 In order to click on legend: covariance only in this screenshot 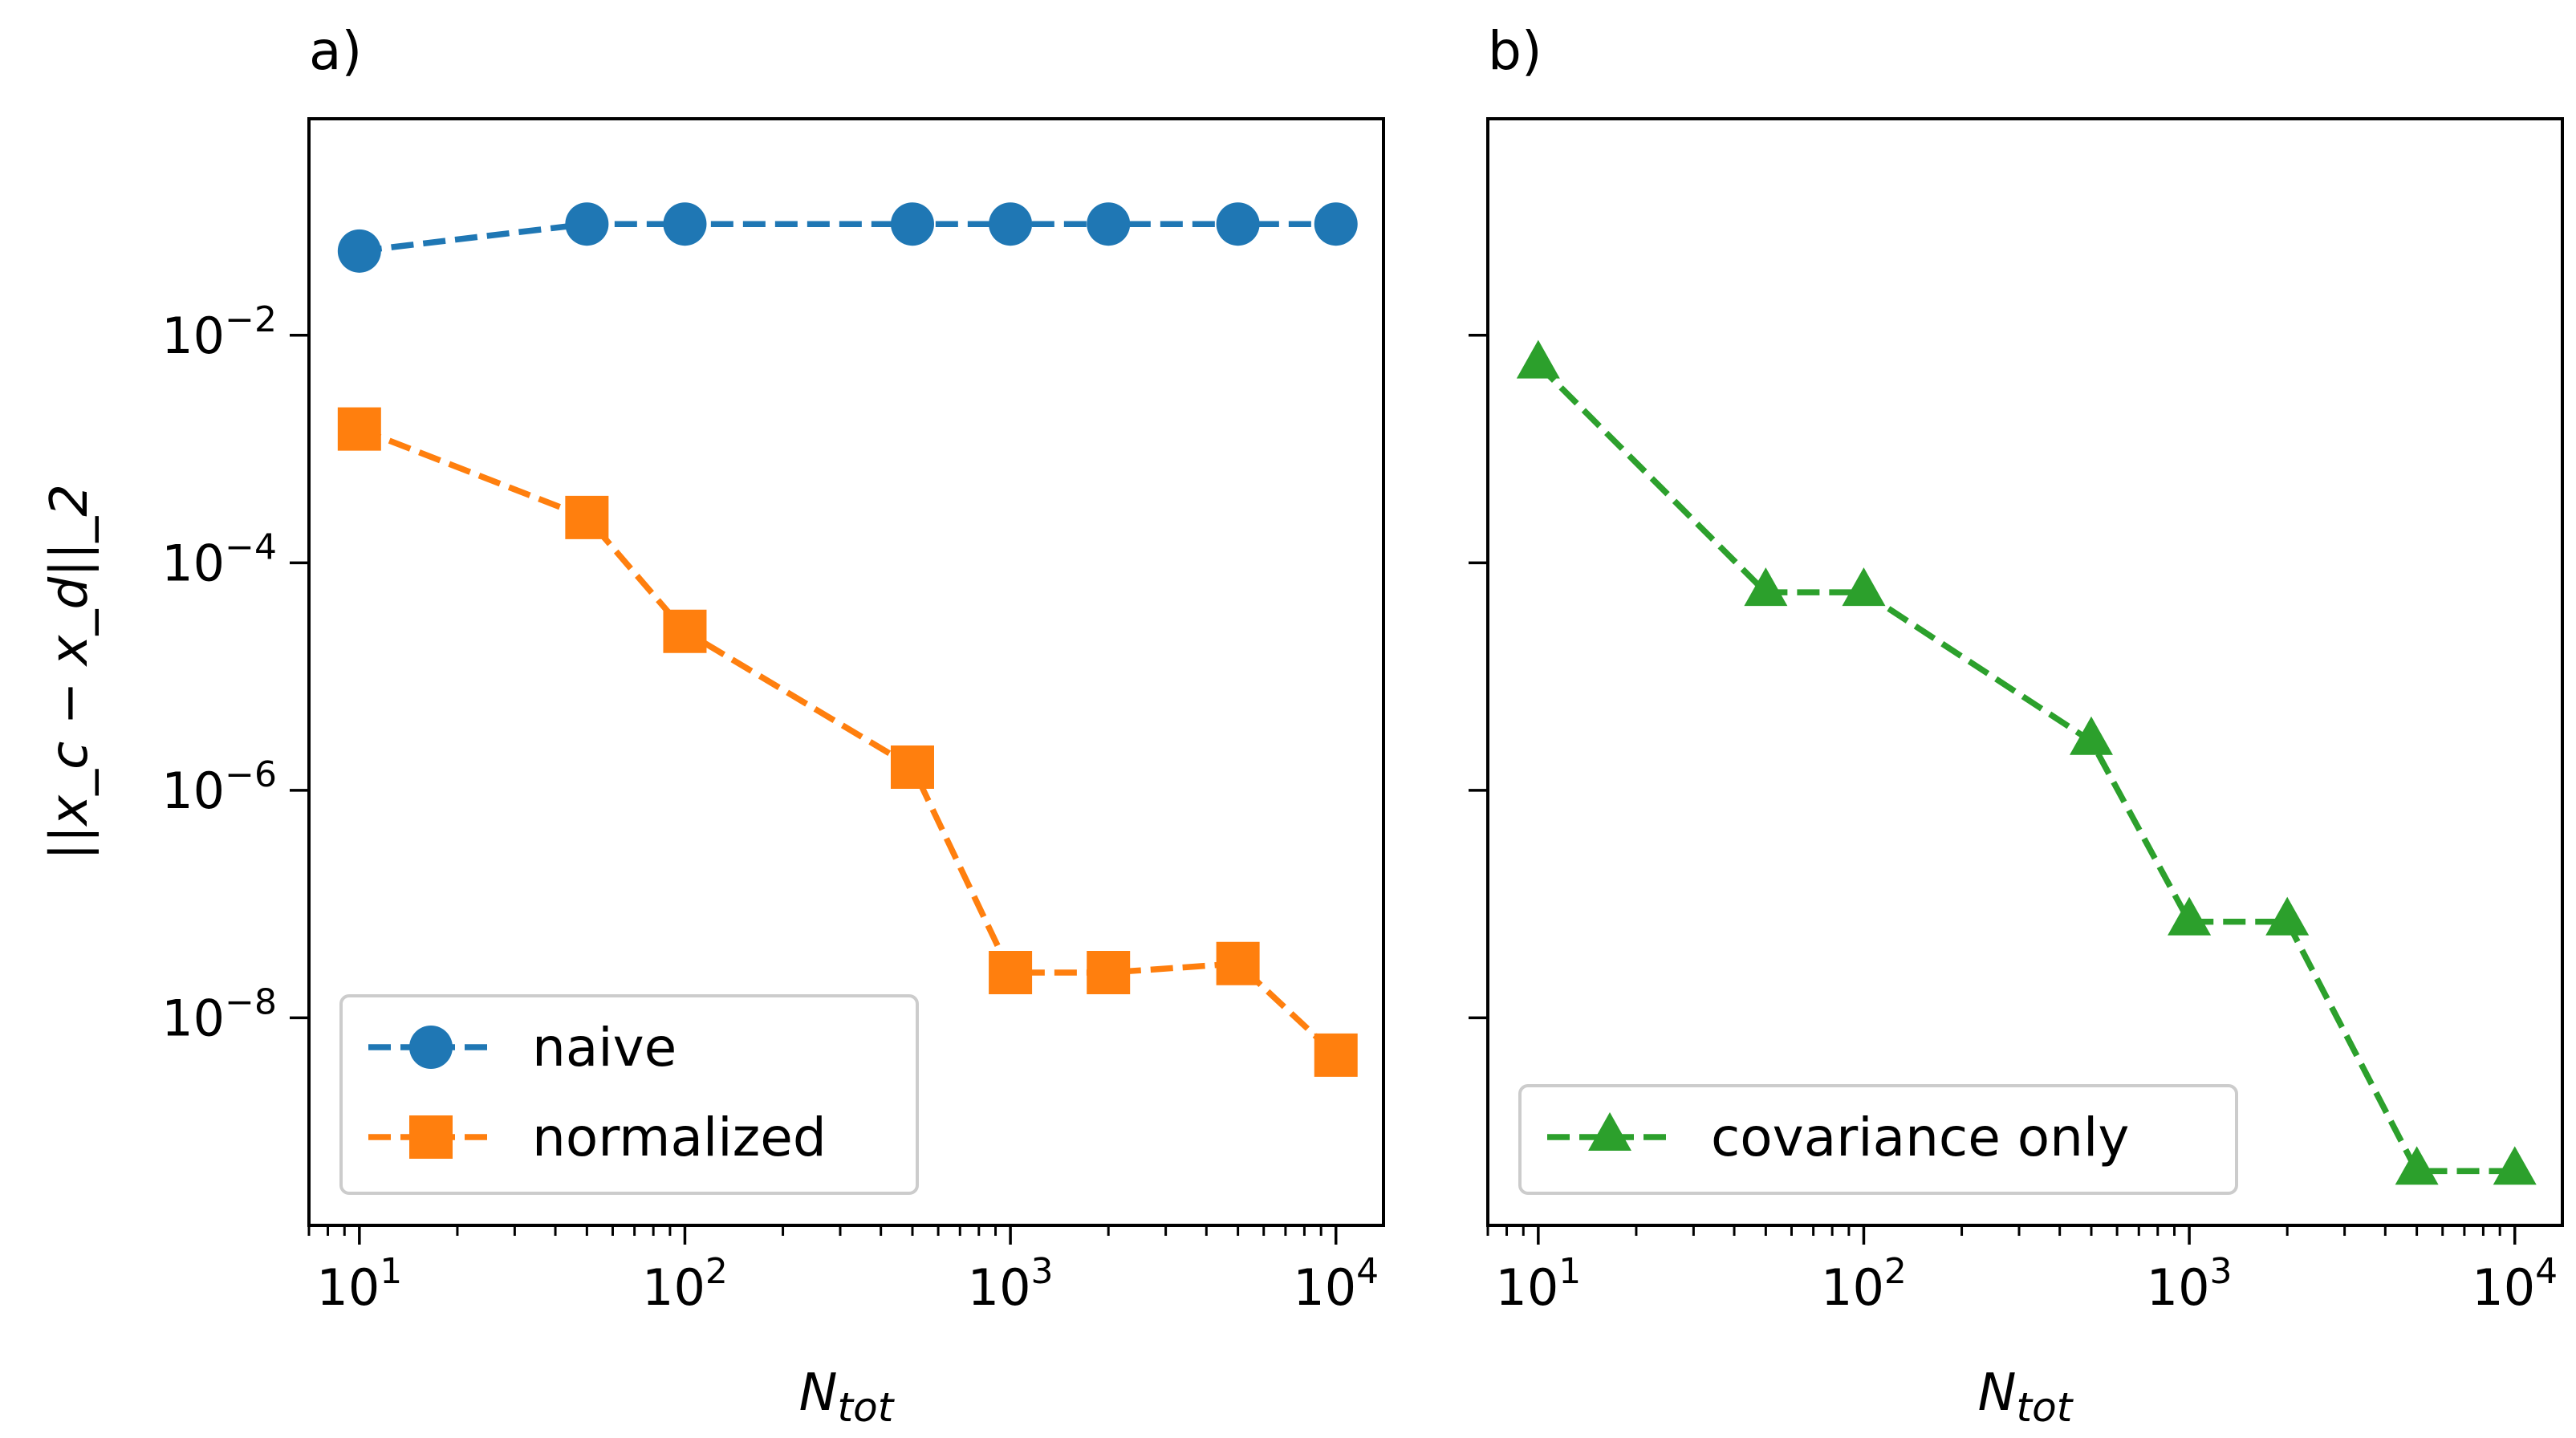, I will do `click(1878, 1139)`.